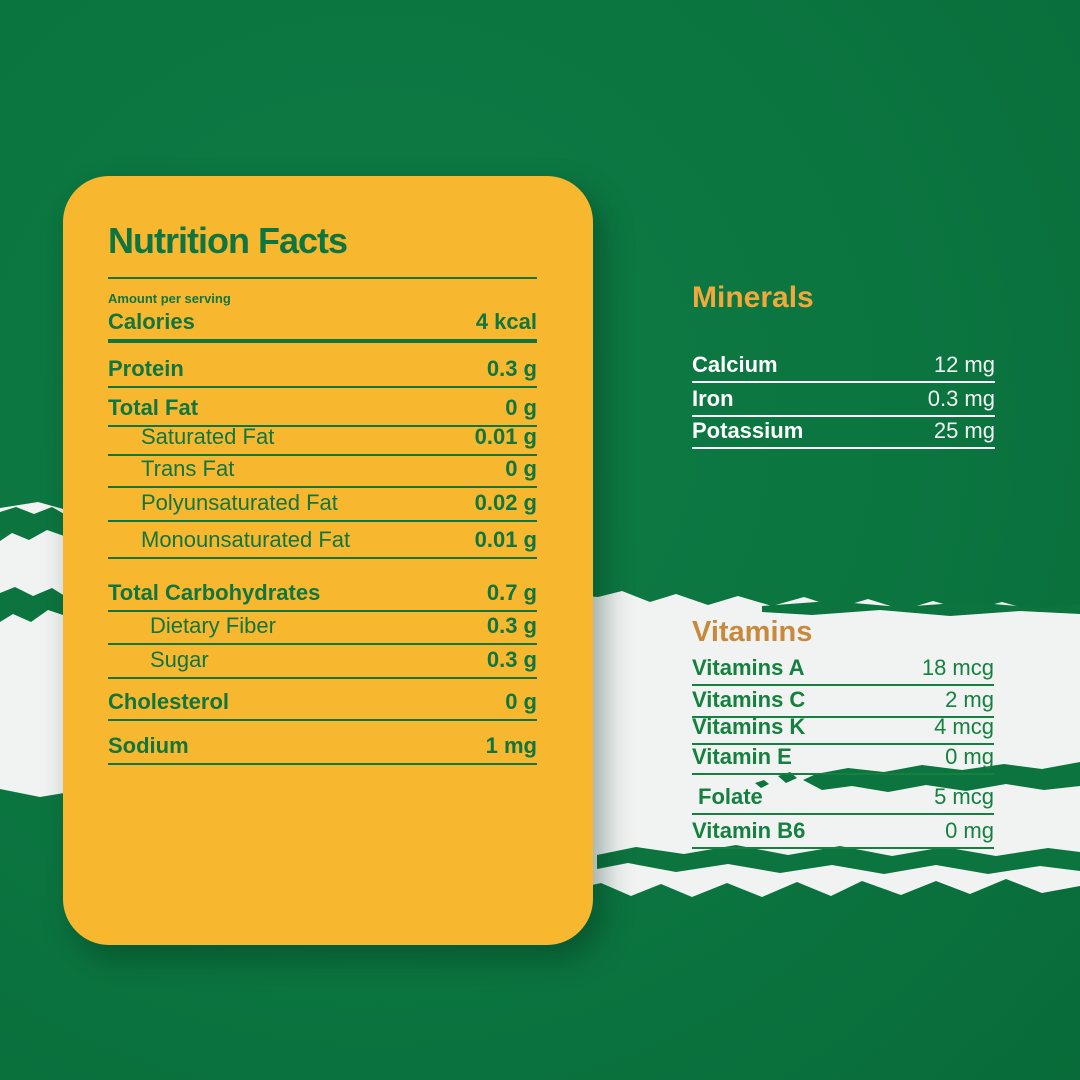  I want to click on minerals-title: Minerals, so click(753, 297).